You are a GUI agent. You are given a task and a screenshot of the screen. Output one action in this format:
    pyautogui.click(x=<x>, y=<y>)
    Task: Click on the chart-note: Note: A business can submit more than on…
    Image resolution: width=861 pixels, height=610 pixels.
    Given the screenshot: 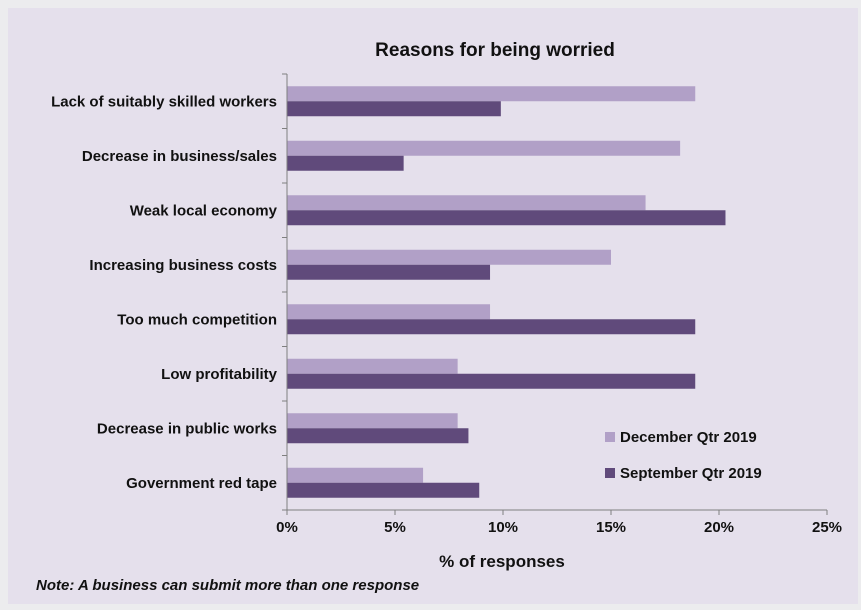 What is the action you would take?
    pyautogui.click(x=227, y=585)
    